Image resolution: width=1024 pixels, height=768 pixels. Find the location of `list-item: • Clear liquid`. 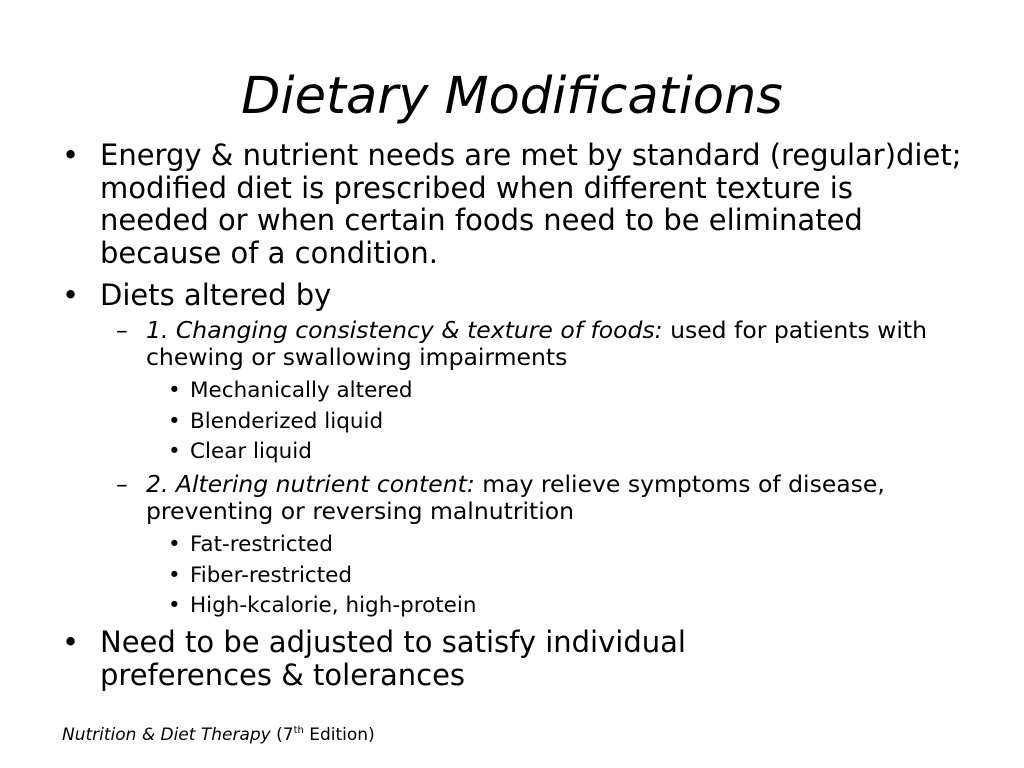

list-item: • Clear liquid is located at coordinates (290, 452).